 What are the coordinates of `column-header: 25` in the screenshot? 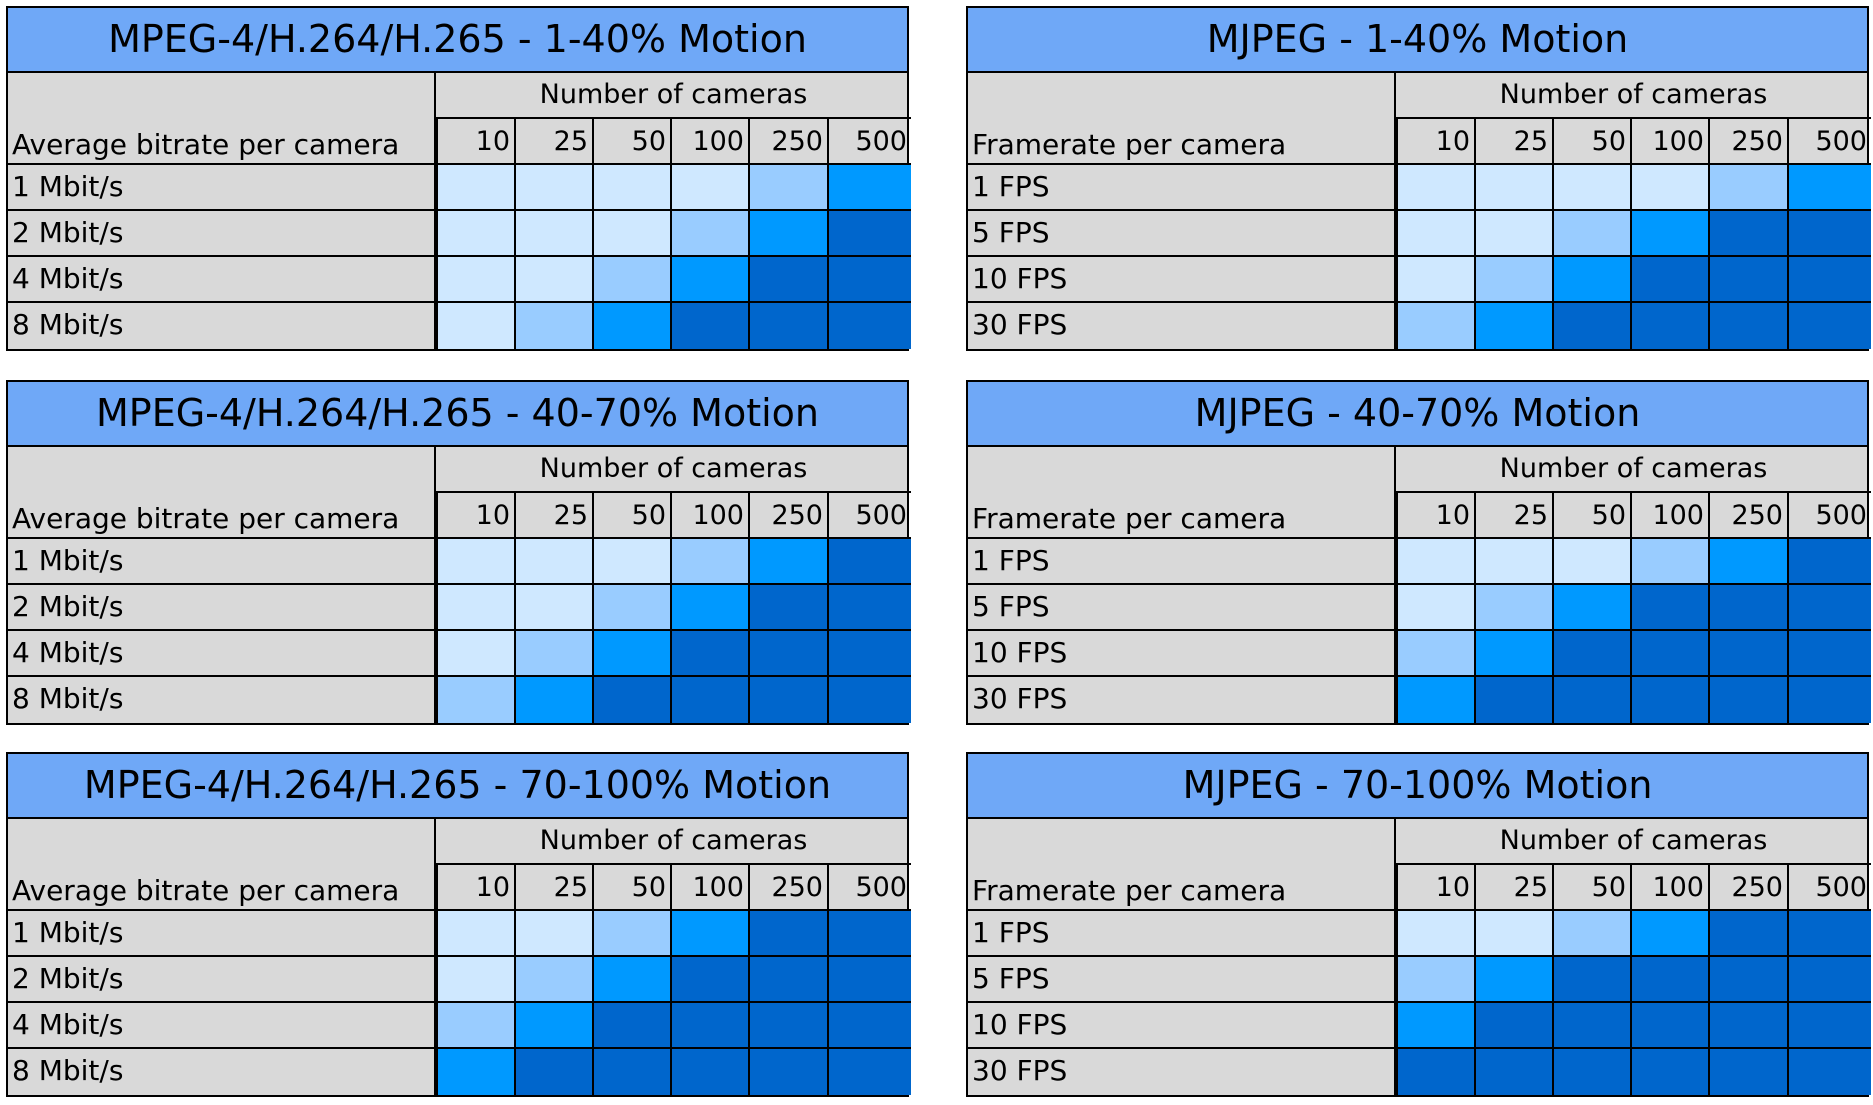 It's located at (1513, 516).